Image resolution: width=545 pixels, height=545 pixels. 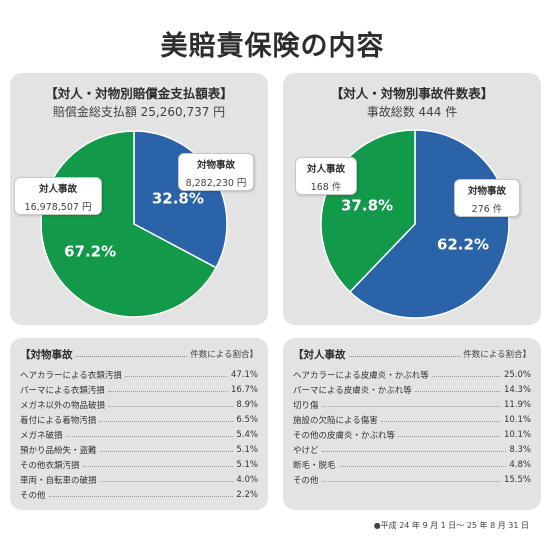 What do you see at coordinates (517, 389) in the screenshot?
I see `list-item-value: 14.3%` at bounding box center [517, 389].